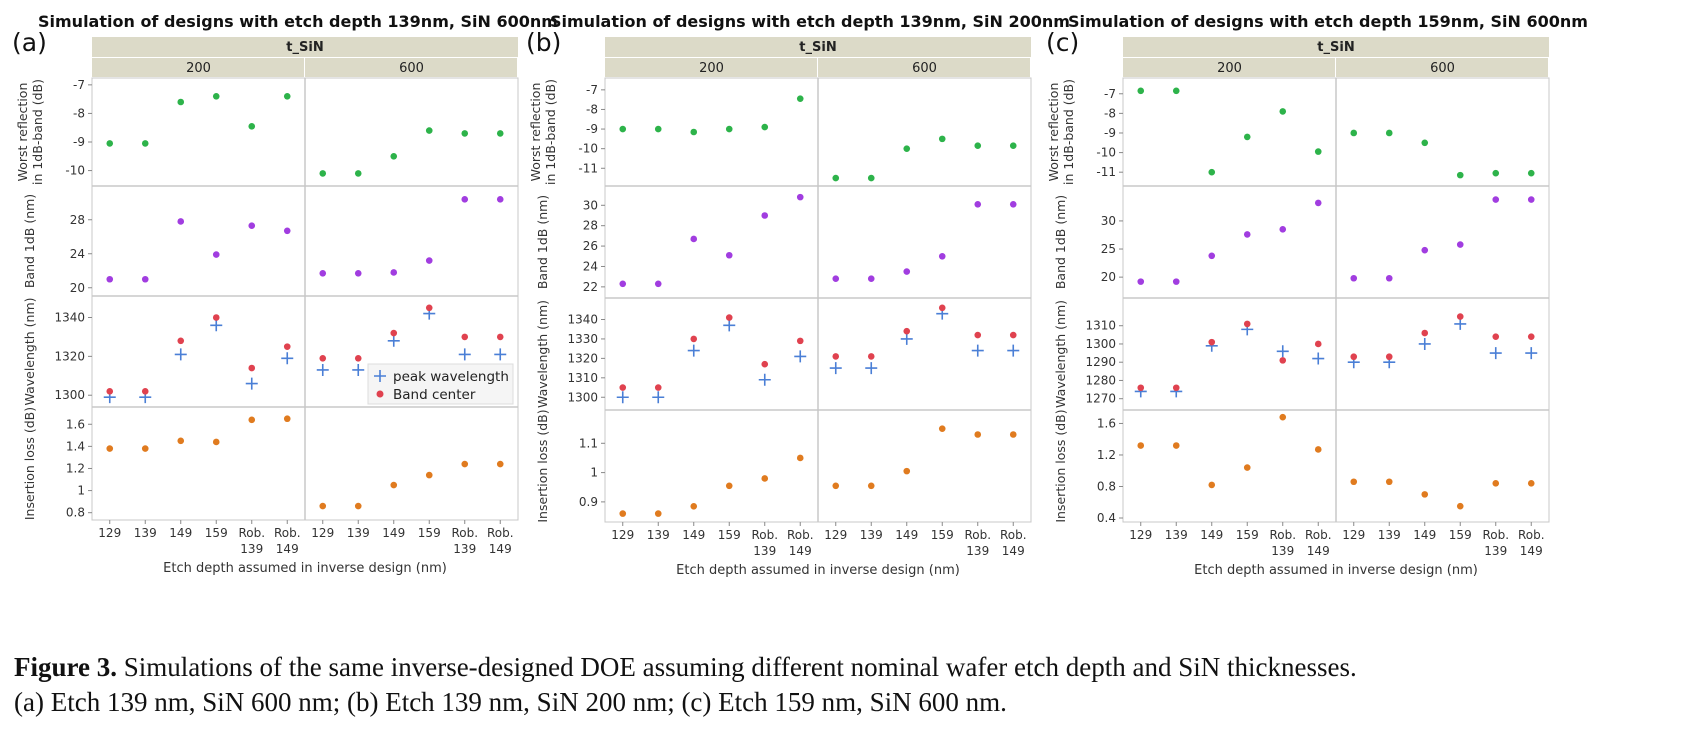 This screenshot has height=732, width=1685. What do you see at coordinates (582, 358) in the screenshot?
I see `y-tick-label: 1320` at bounding box center [582, 358].